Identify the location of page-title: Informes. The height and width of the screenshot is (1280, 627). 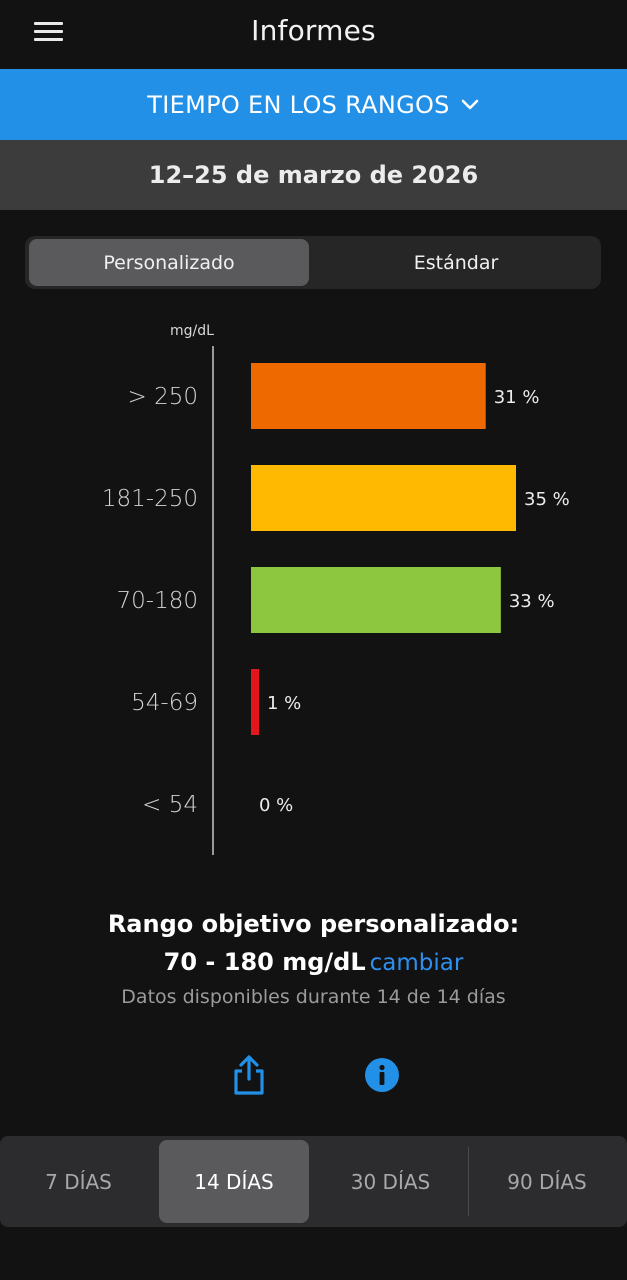
(313, 30).